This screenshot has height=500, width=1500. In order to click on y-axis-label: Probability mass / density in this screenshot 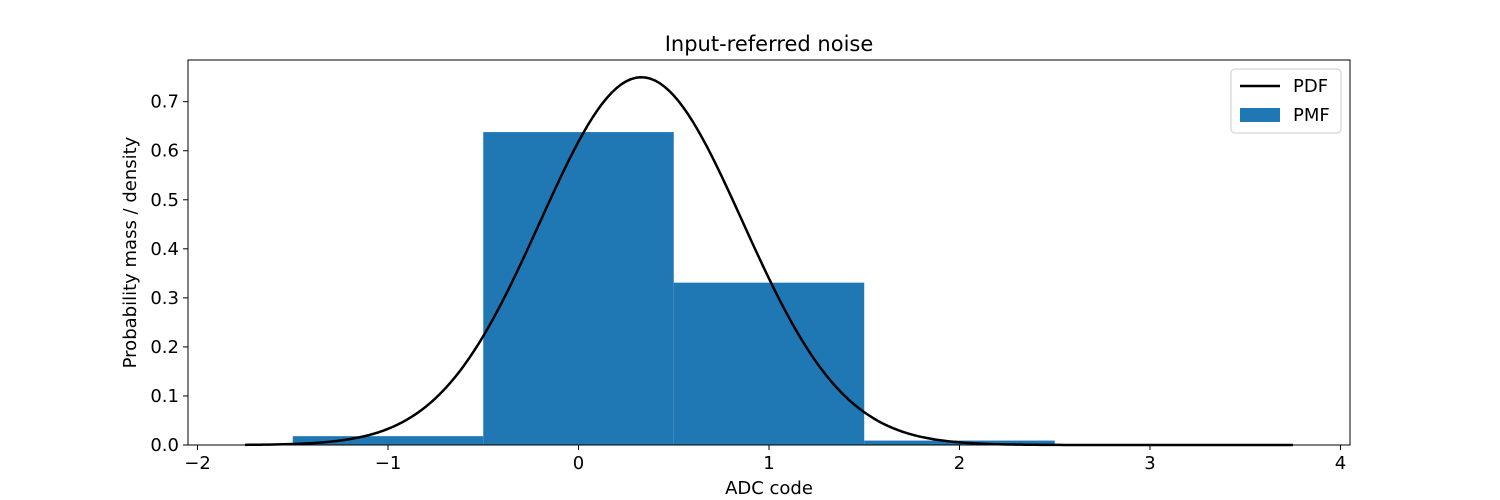, I will do `click(130, 252)`.